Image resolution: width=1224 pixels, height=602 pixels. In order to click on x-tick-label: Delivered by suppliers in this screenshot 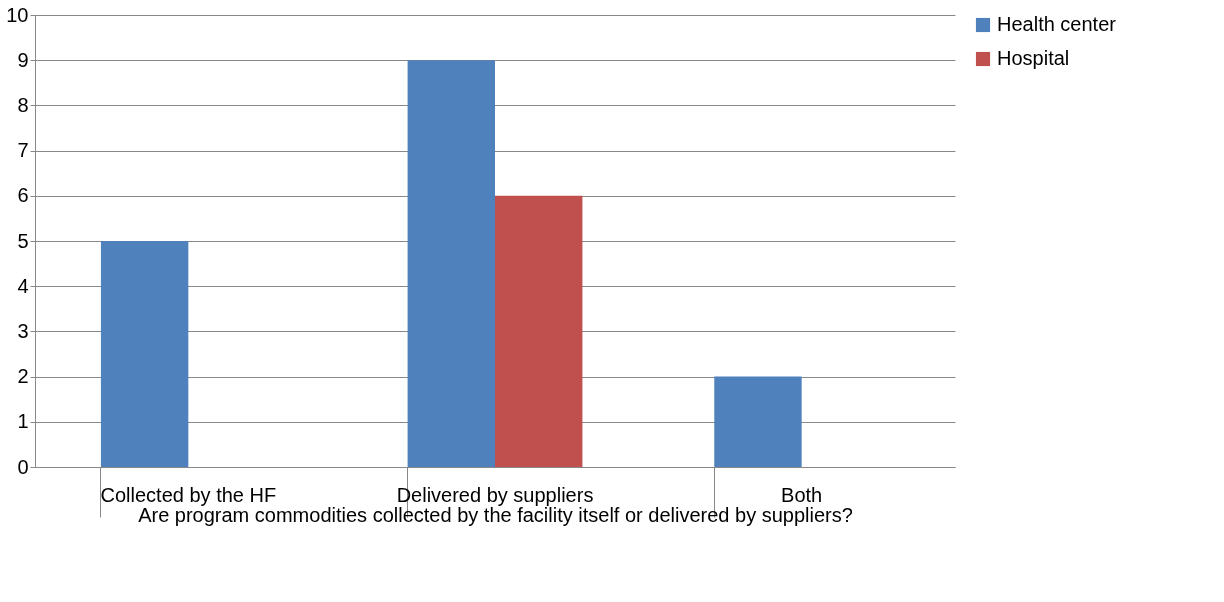, I will do `click(495, 494)`.